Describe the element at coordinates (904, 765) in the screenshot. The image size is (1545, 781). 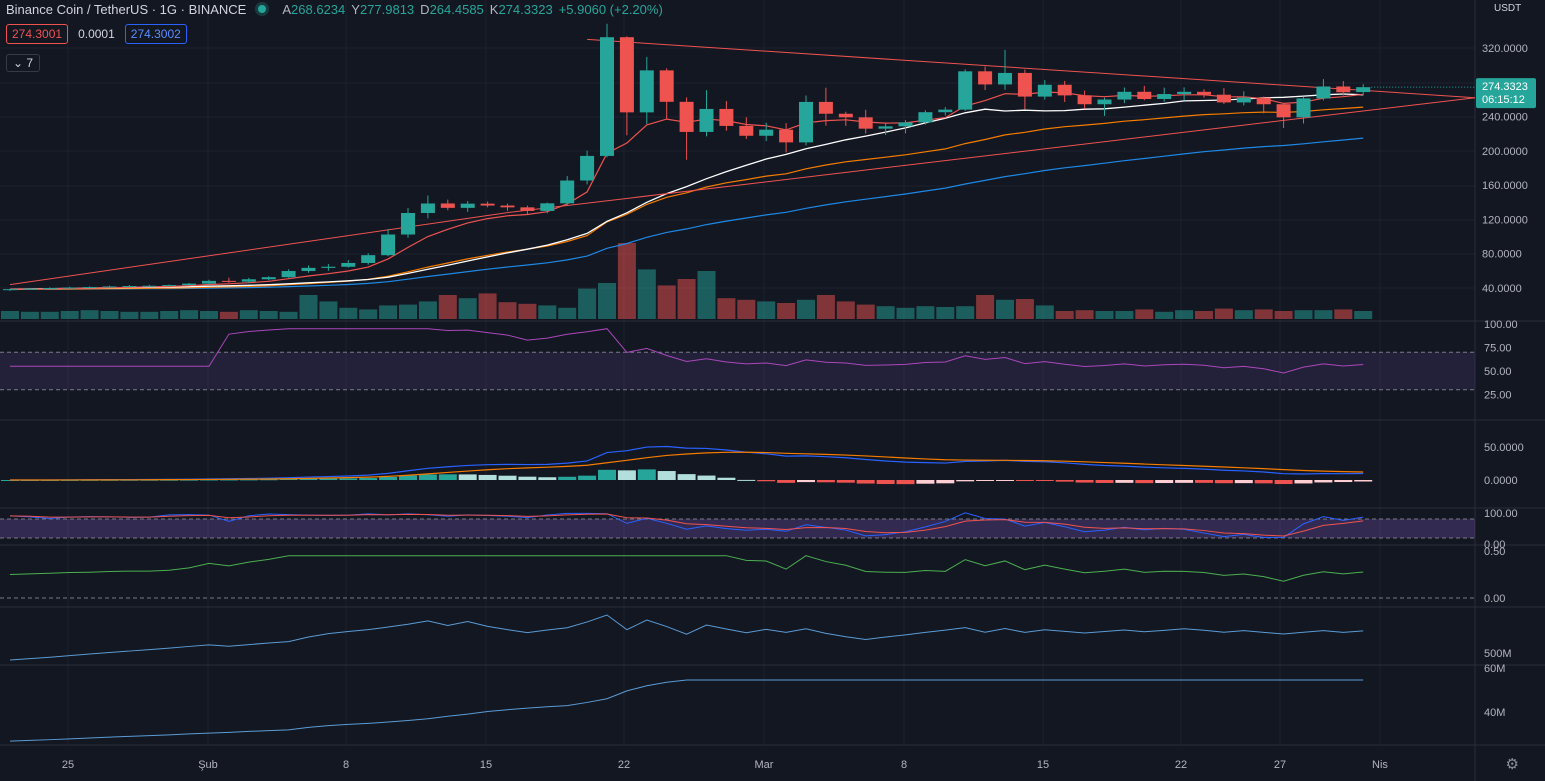
I see `time-axis-label: 8` at that location.